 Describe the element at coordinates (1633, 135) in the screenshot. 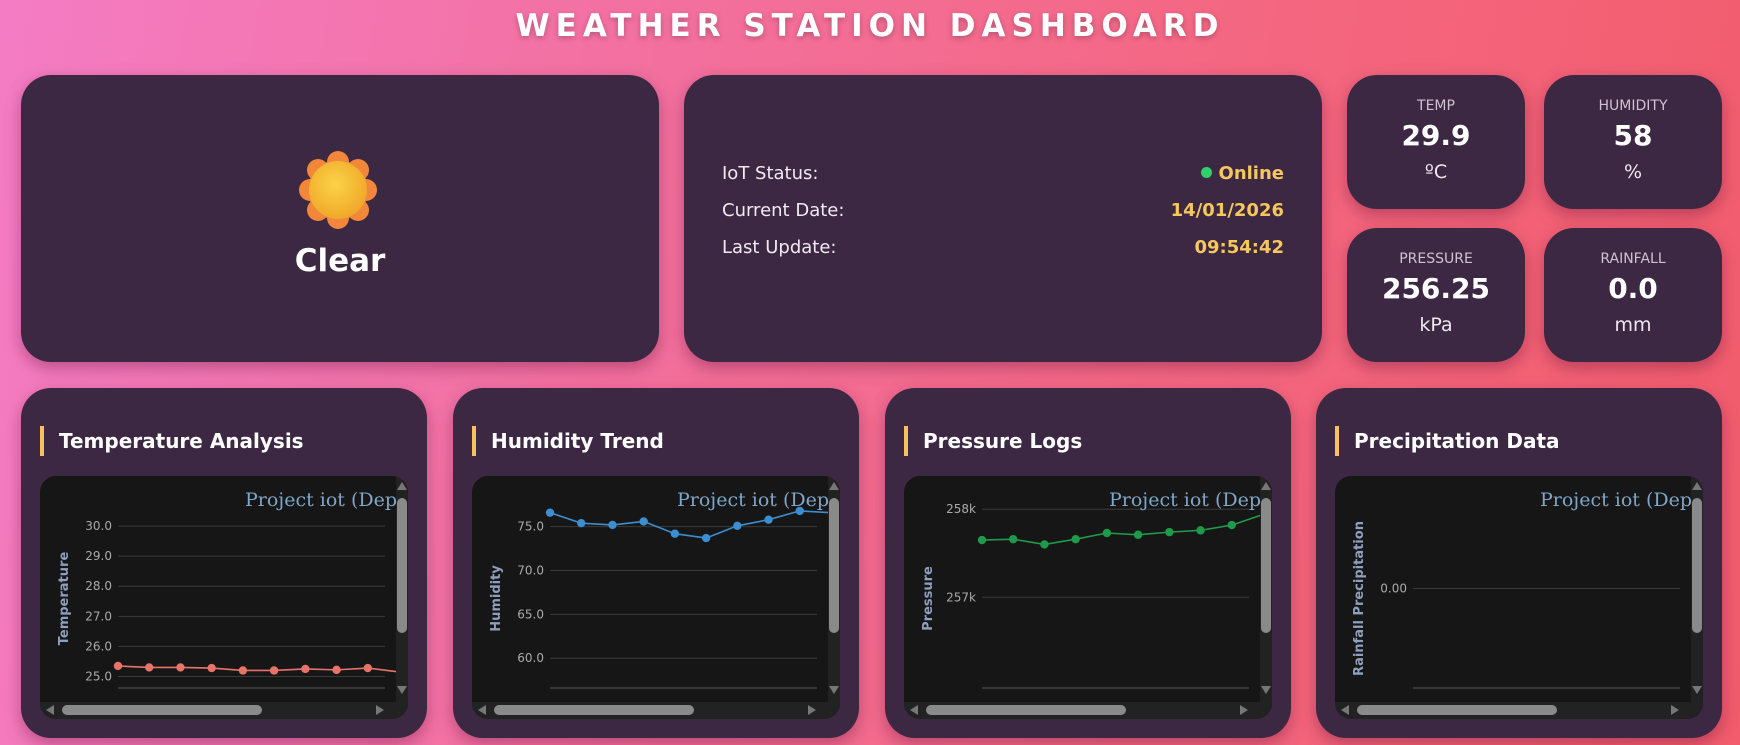

I see `humidity-value: 58` at that location.